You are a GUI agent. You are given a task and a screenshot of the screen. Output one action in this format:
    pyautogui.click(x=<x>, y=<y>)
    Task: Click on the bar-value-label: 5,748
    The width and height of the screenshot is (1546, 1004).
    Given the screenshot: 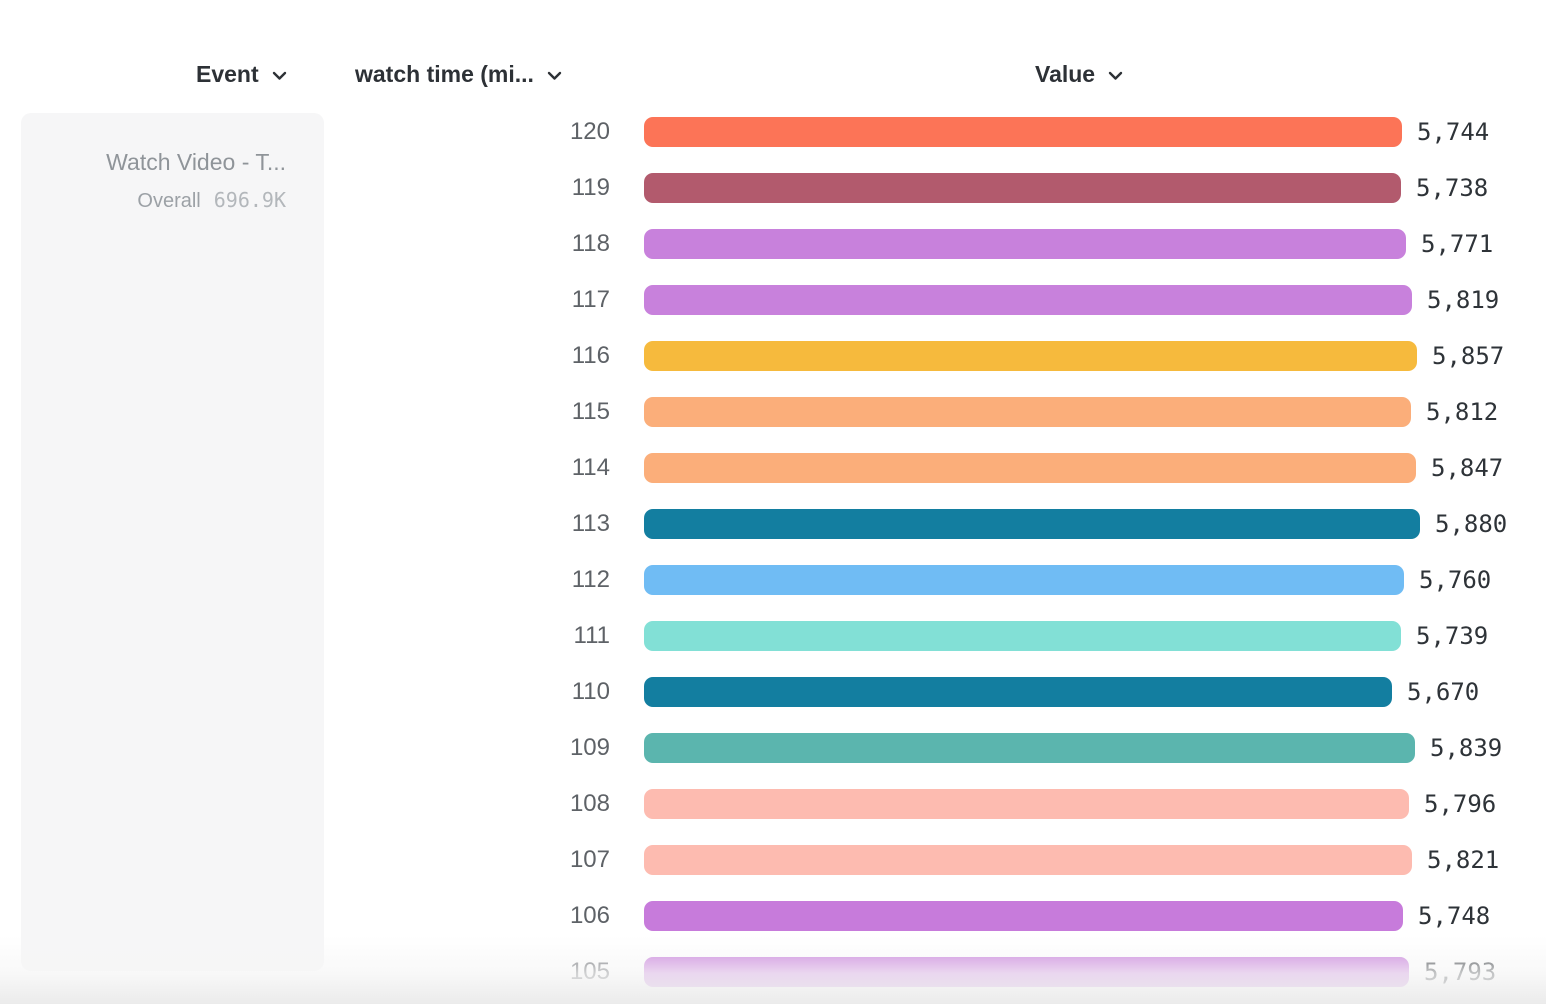 What is the action you would take?
    pyautogui.click(x=1454, y=916)
    